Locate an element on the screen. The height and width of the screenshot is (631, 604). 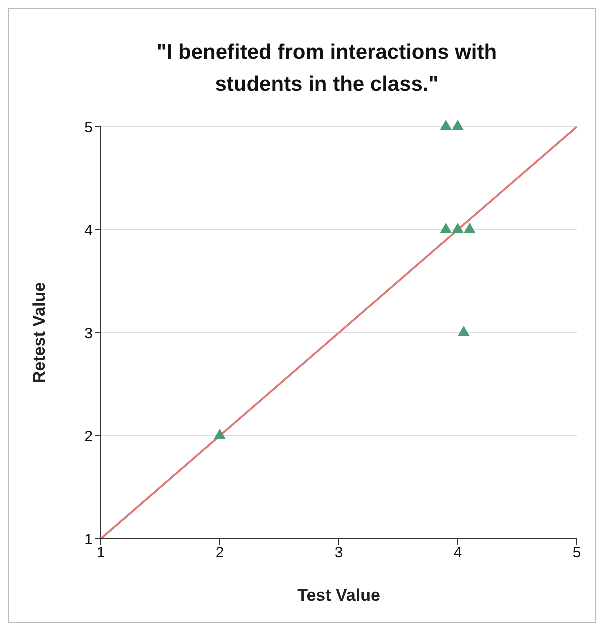
x-tick-label: 1 is located at coordinates (101, 553).